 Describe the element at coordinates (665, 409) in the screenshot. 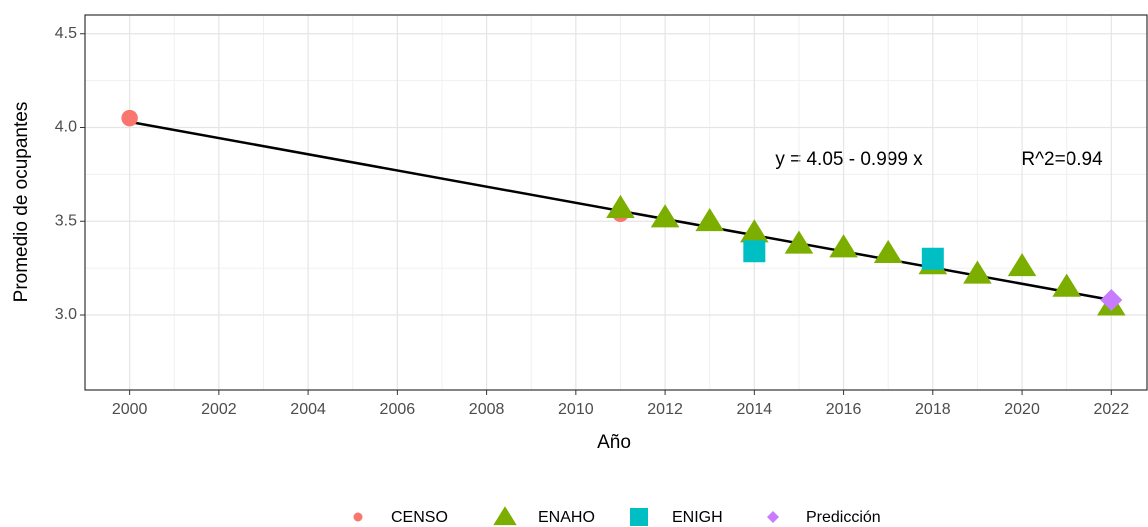

I see `x-tick-label: 2012` at that location.